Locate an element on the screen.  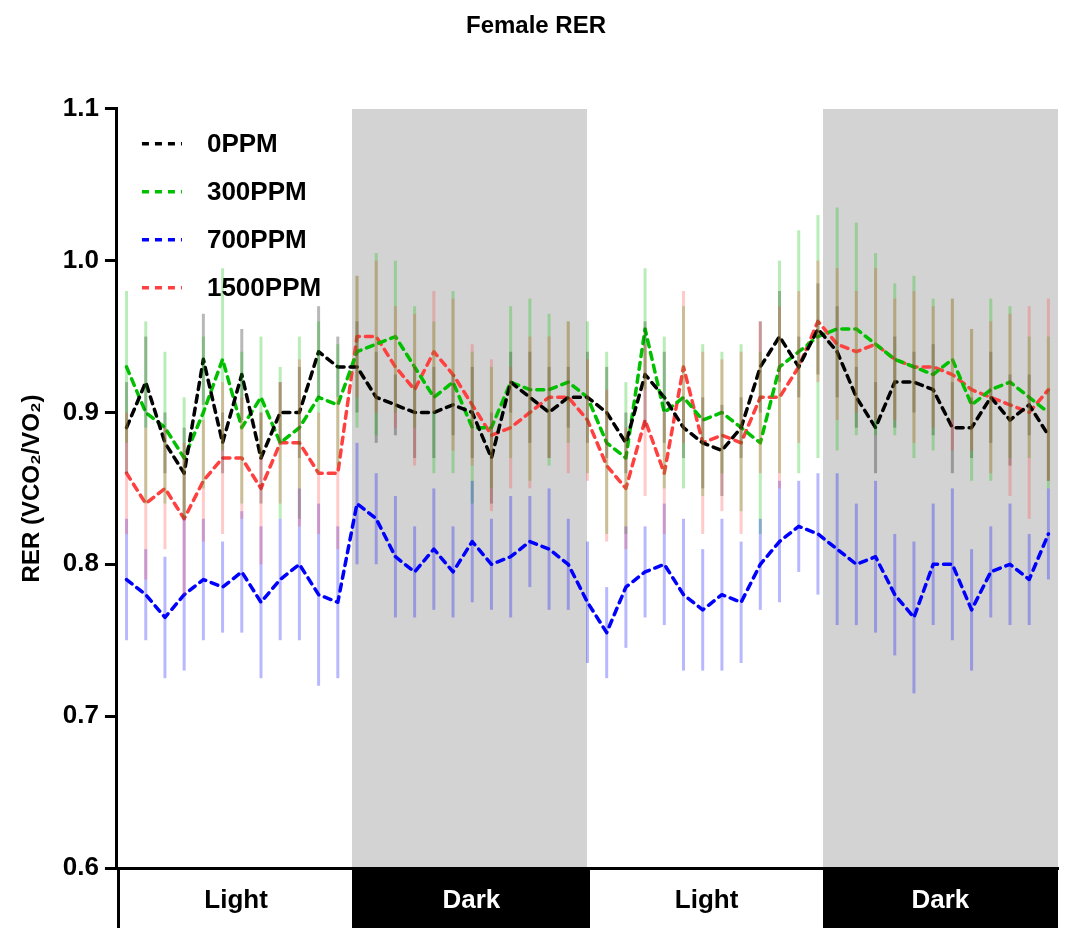
legend-label: 700PPM is located at coordinates (256, 238).